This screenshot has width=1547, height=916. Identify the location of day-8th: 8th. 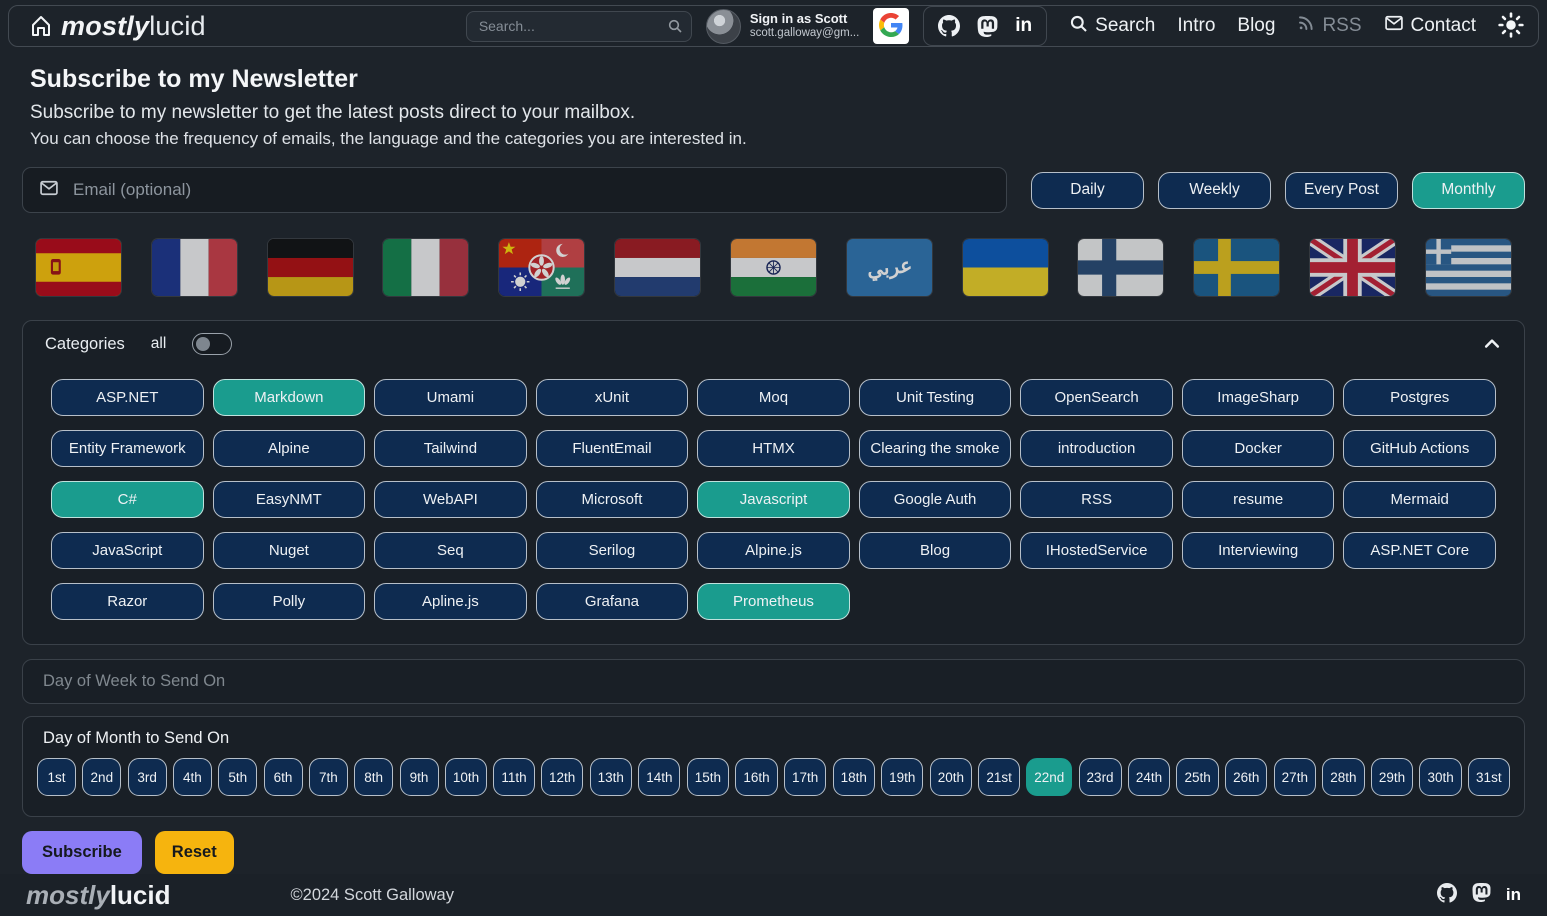
(374, 777).